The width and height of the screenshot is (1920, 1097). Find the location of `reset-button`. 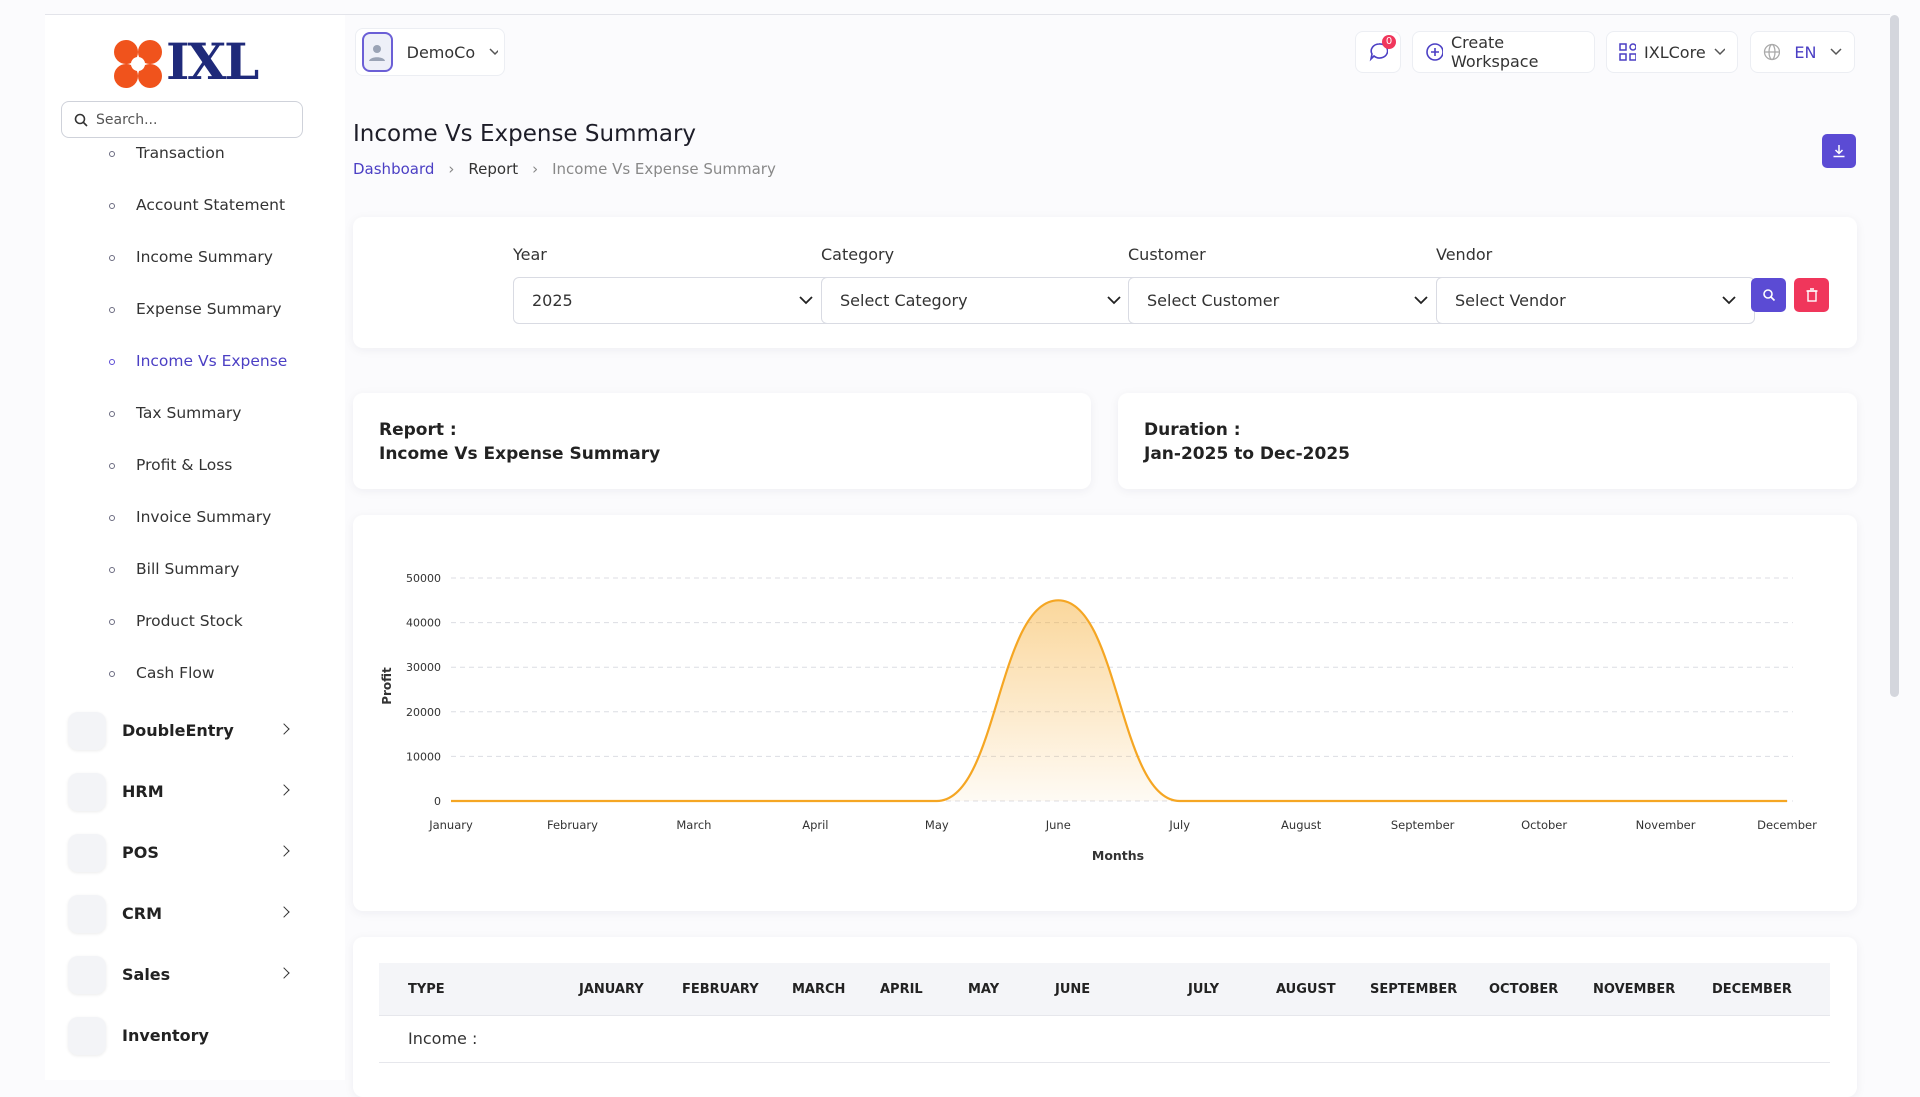

reset-button is located at coordinates (1811, 295).